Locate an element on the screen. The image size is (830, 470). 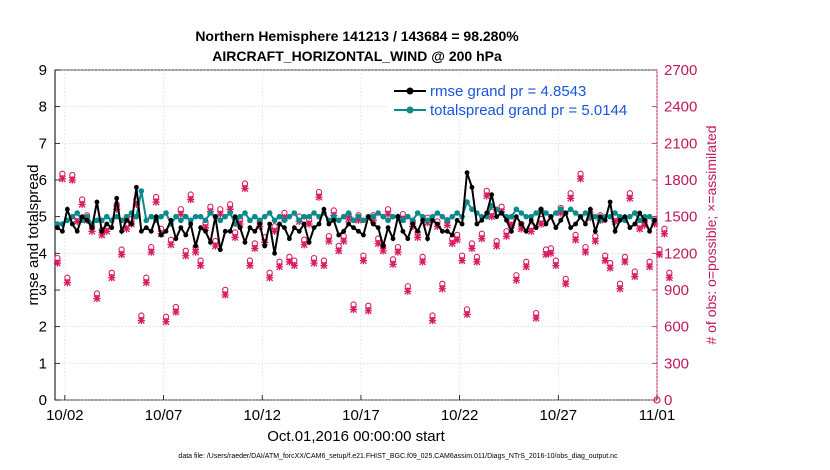
rmse-series is located at coordinates (356, 213).